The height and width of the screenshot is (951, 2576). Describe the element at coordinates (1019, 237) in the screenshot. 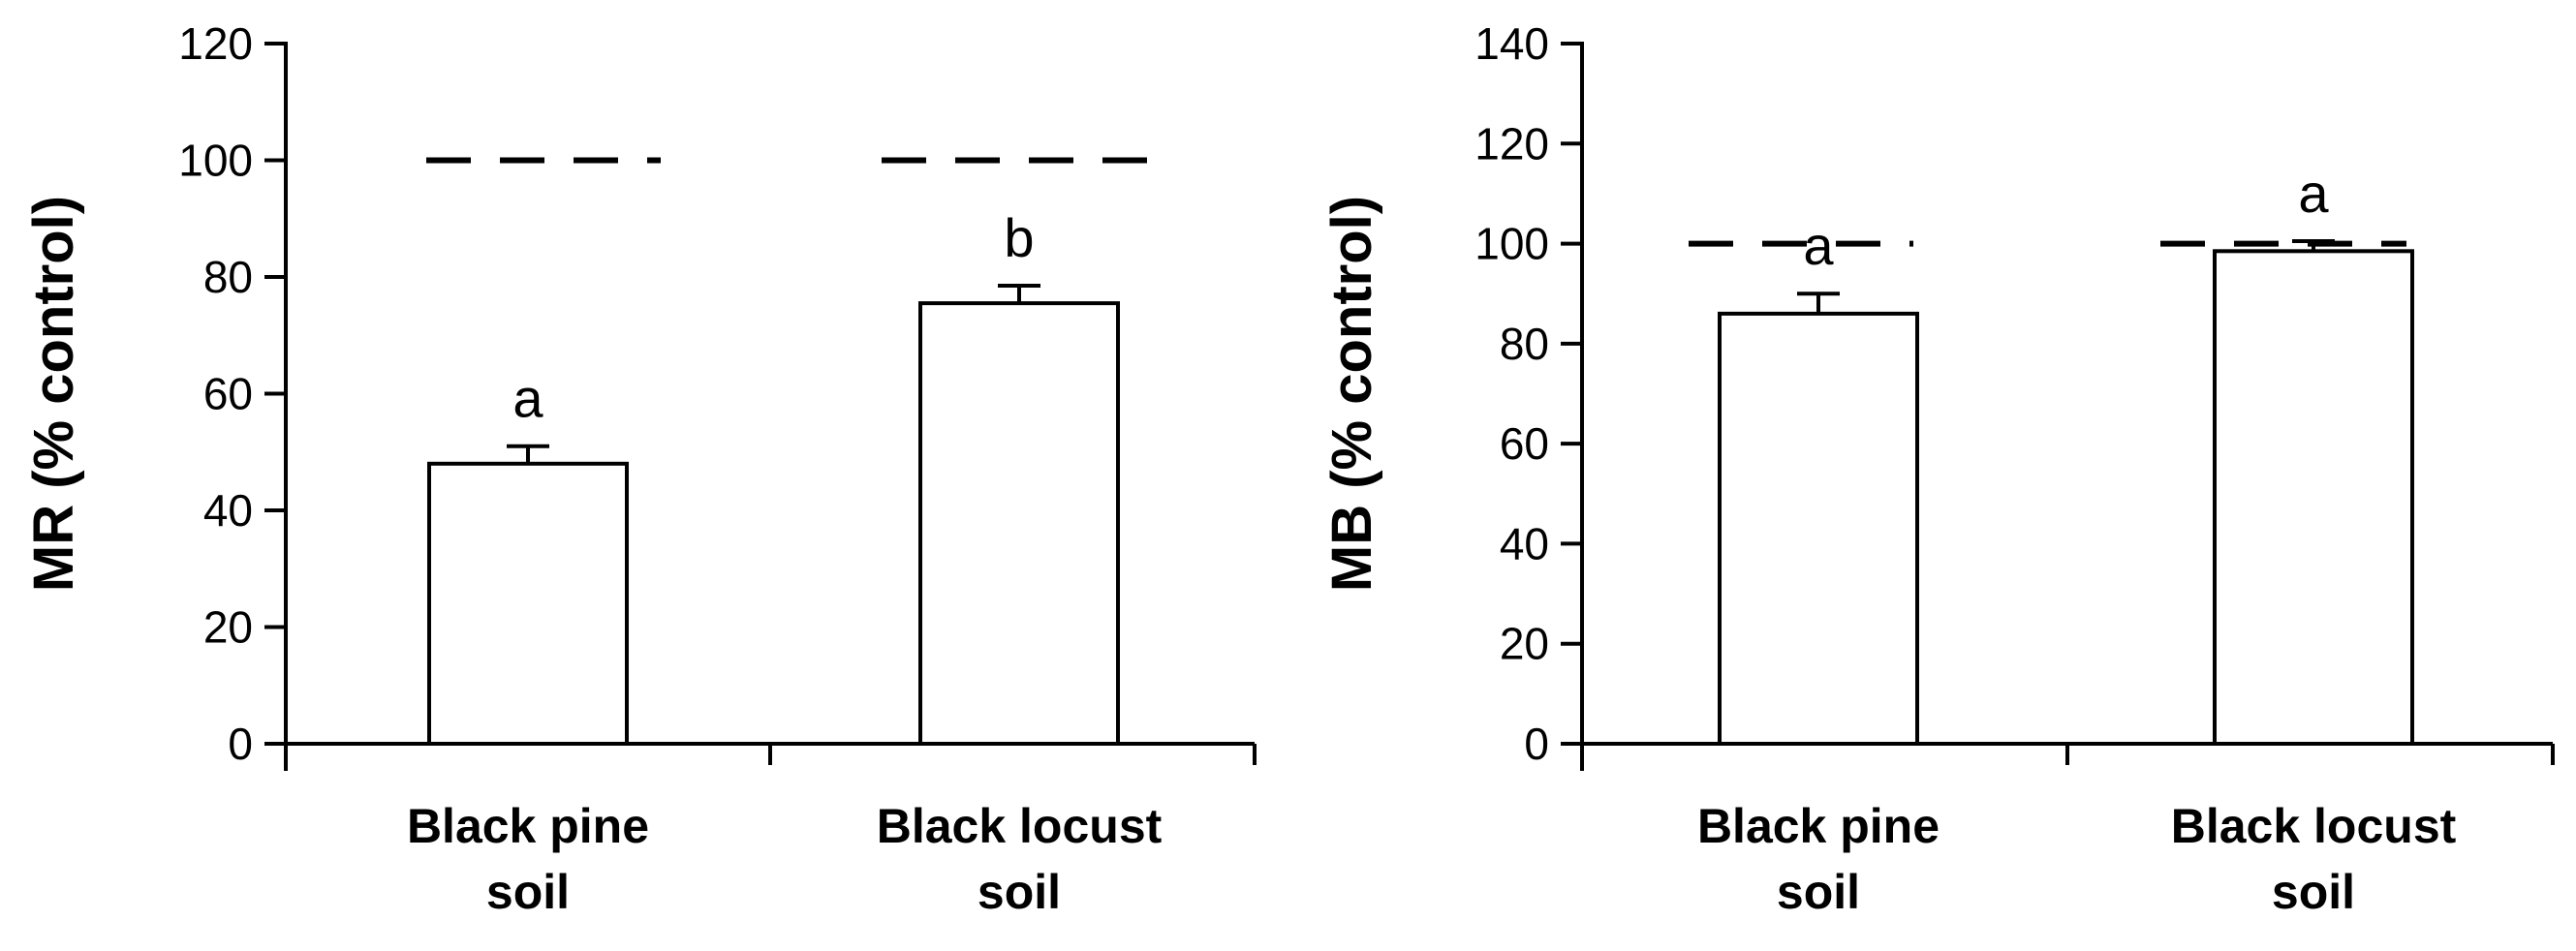

I see `significance-label: b` at that location.